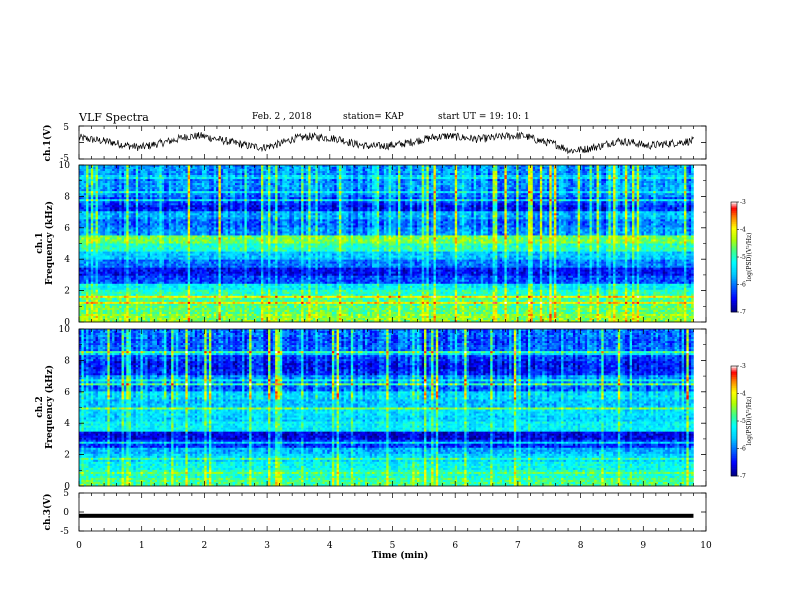 The width and height of the screenshot is (792, 612). What do you see at coordinates (66, 513) in the screenshot?
I see `ch3-ytick-label: 0` at bounding box center [66, 513].